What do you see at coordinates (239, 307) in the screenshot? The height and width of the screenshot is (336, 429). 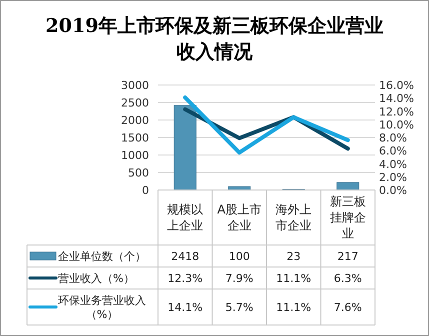 I see `data-label: 5.7%` at bounding box center [239, 307].